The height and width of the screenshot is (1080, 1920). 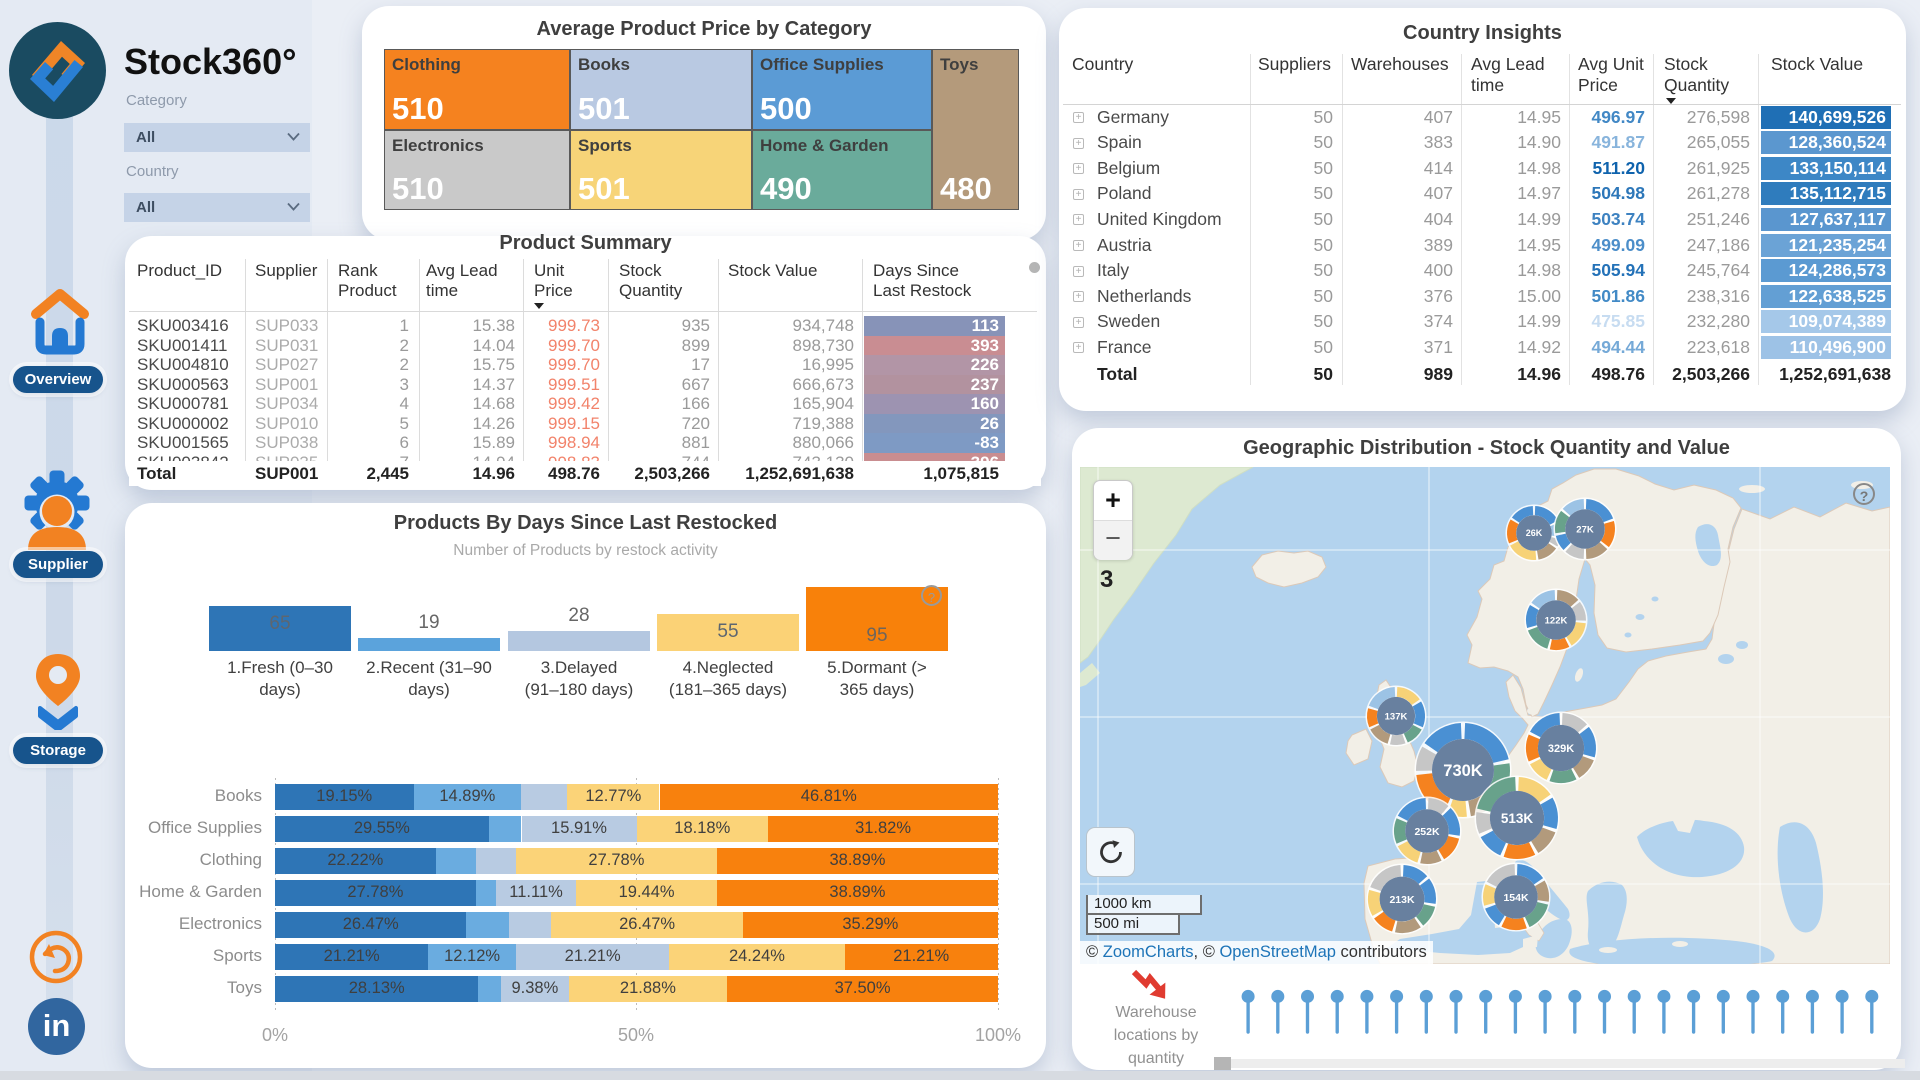 What do you see at coordinates (1556, 620) in the screenshot?
I see `svg-text: 122K` at bounding box center [1556, 620].